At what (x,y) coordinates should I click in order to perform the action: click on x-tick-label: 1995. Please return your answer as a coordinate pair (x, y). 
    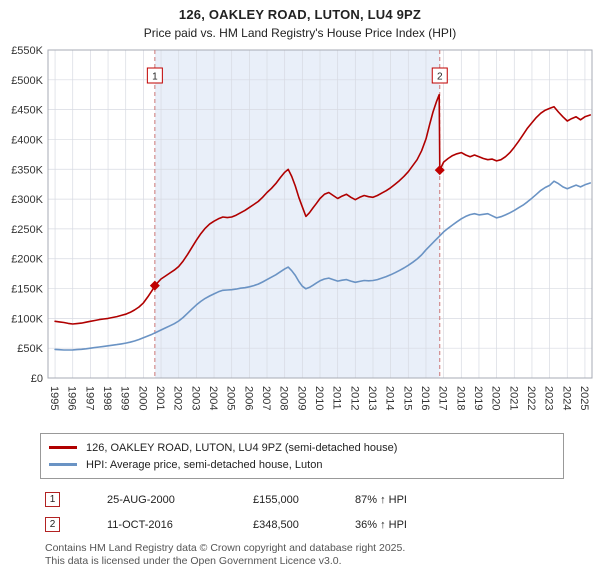
    Looking at the image, I should click on (54, 398).